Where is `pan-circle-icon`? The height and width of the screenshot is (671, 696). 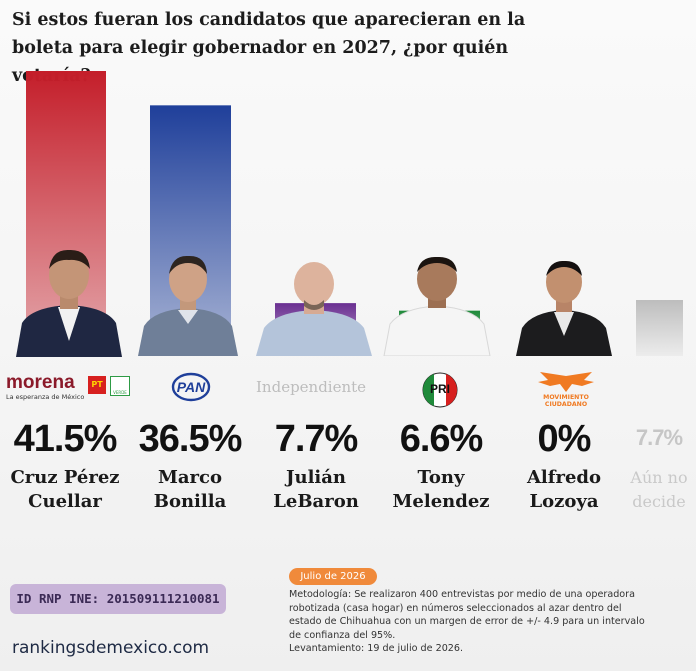 pan-circle-icon is located at coordinates (191, 387).